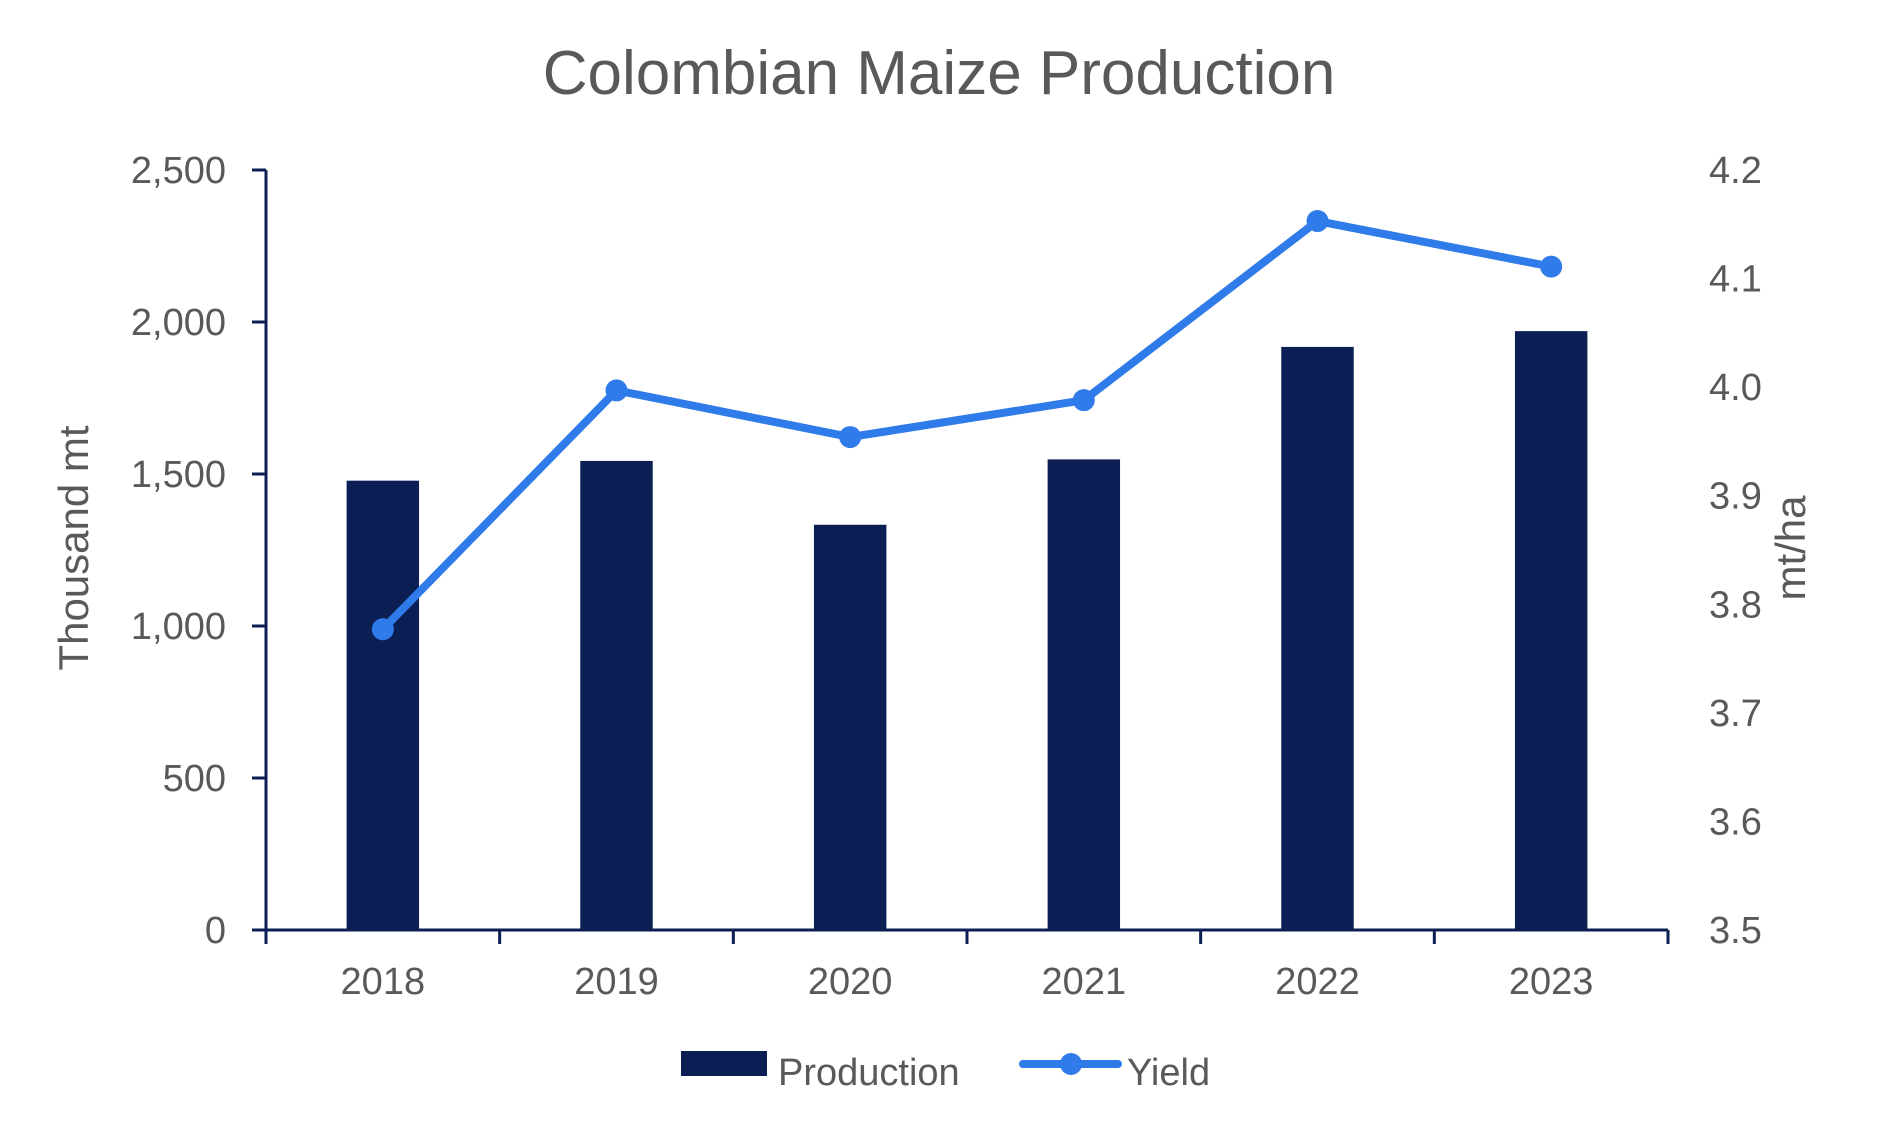 The width and height of the screenshot is (1878, 1132). I want to click on legend-yield-label: Yield, so click(1168, 1073).